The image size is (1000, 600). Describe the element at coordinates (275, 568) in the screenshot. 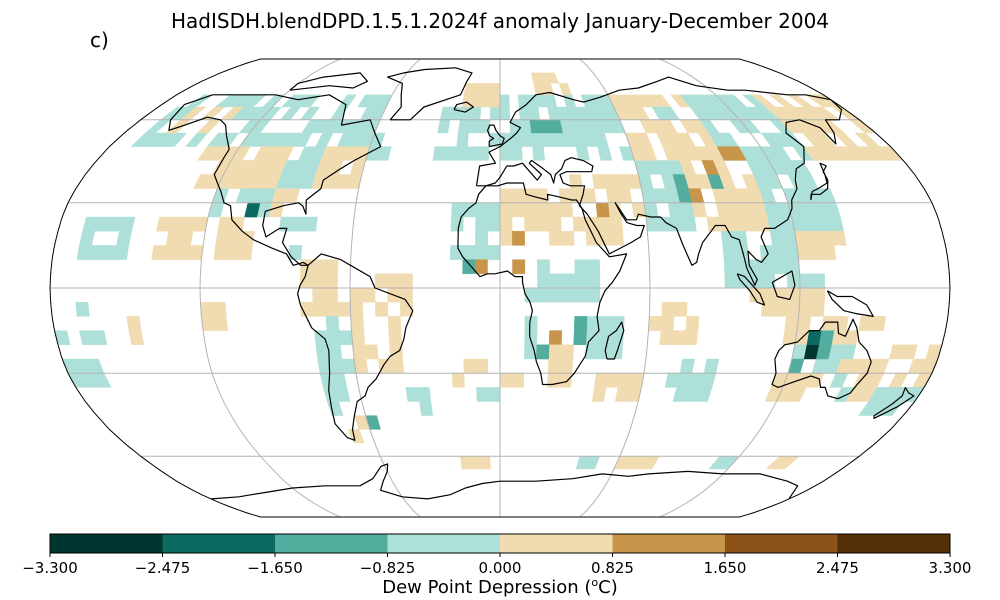

I see `colorbar-tick-label: −1.650` at that location.